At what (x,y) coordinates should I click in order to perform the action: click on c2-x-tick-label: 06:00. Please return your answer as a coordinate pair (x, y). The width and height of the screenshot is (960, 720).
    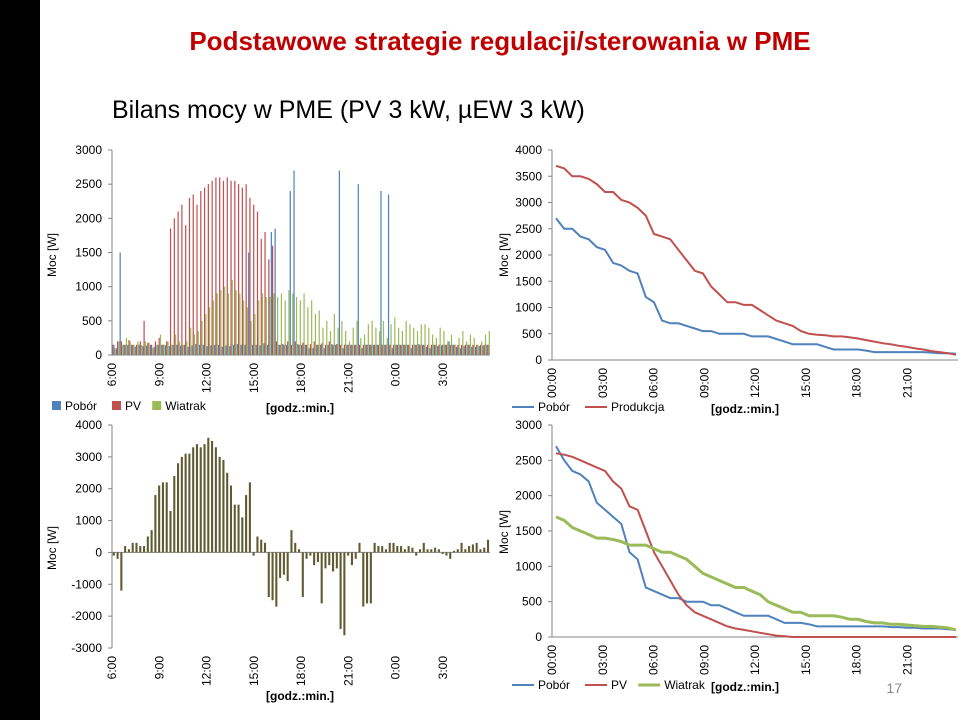
    Looking at the image, I should click on (654, 383).